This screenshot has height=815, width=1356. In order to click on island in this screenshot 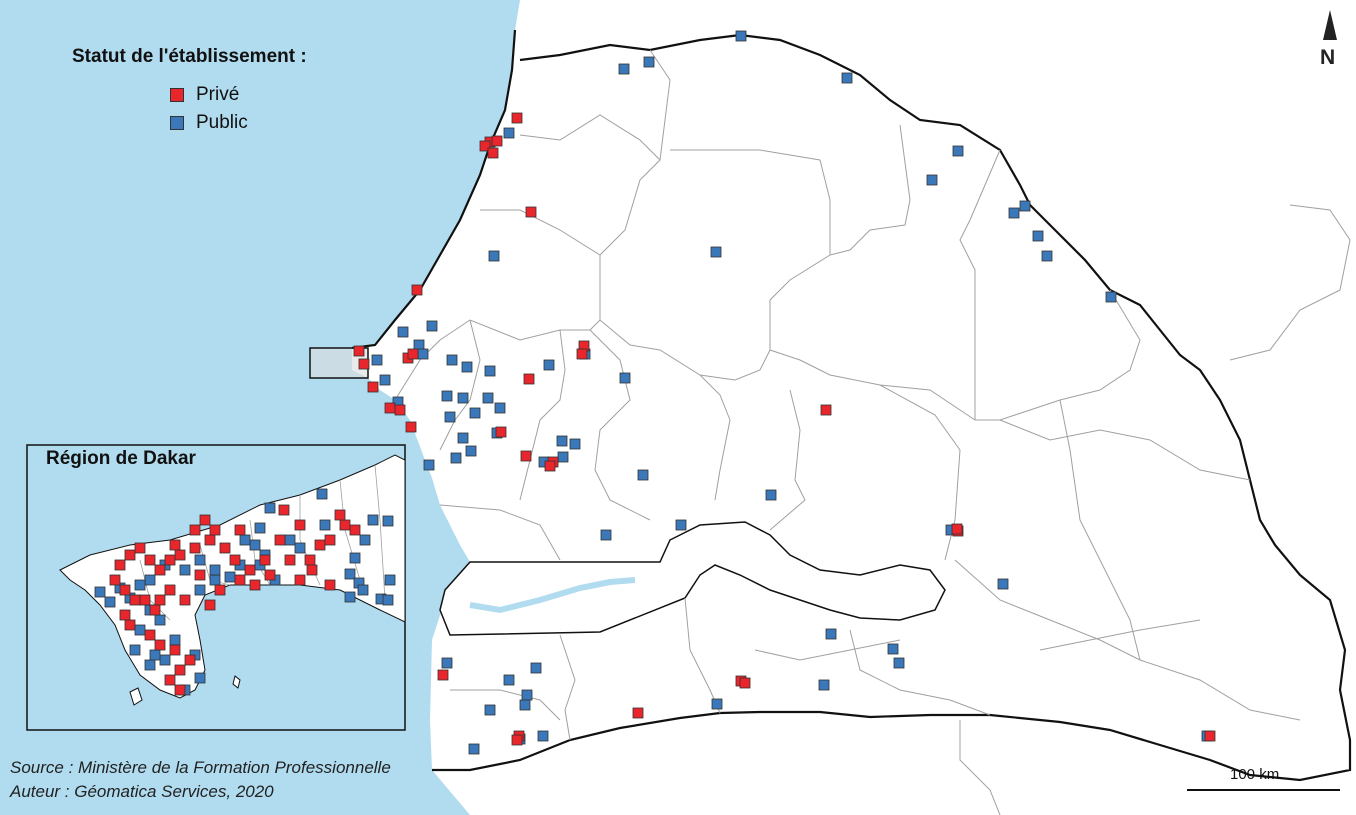, I will do `click(136, 696)`.